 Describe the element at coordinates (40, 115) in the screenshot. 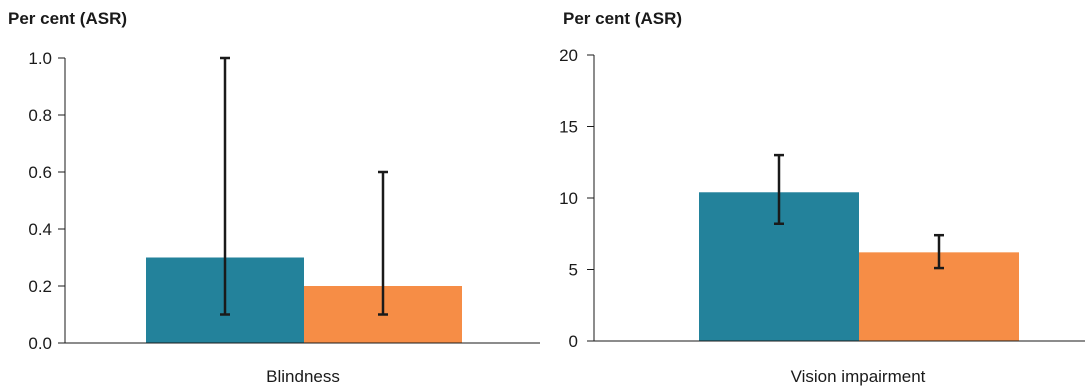

I see `y-tick-label: 0.8` at that location.